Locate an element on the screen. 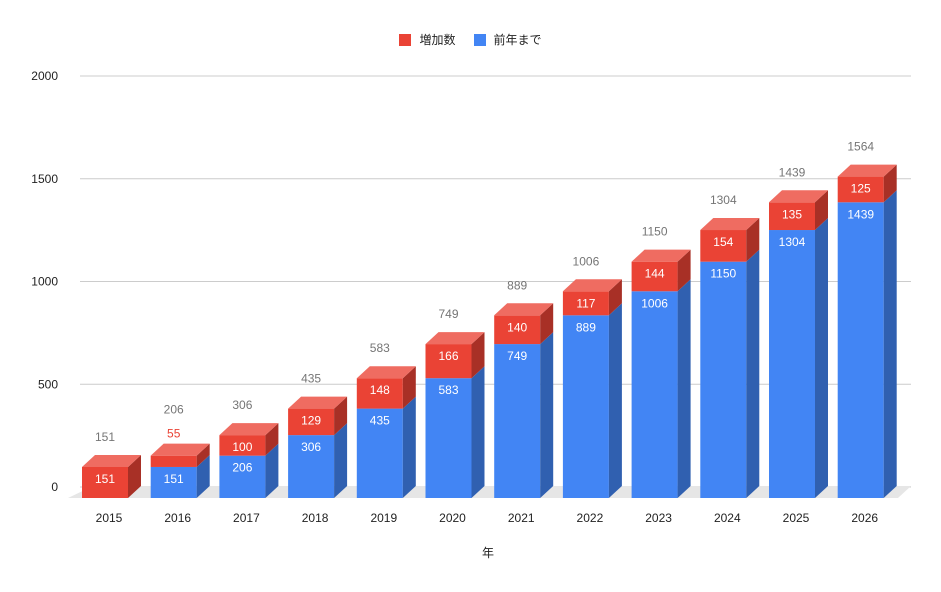  x-tick-label: 2025 is located at coordinates (796, 518).